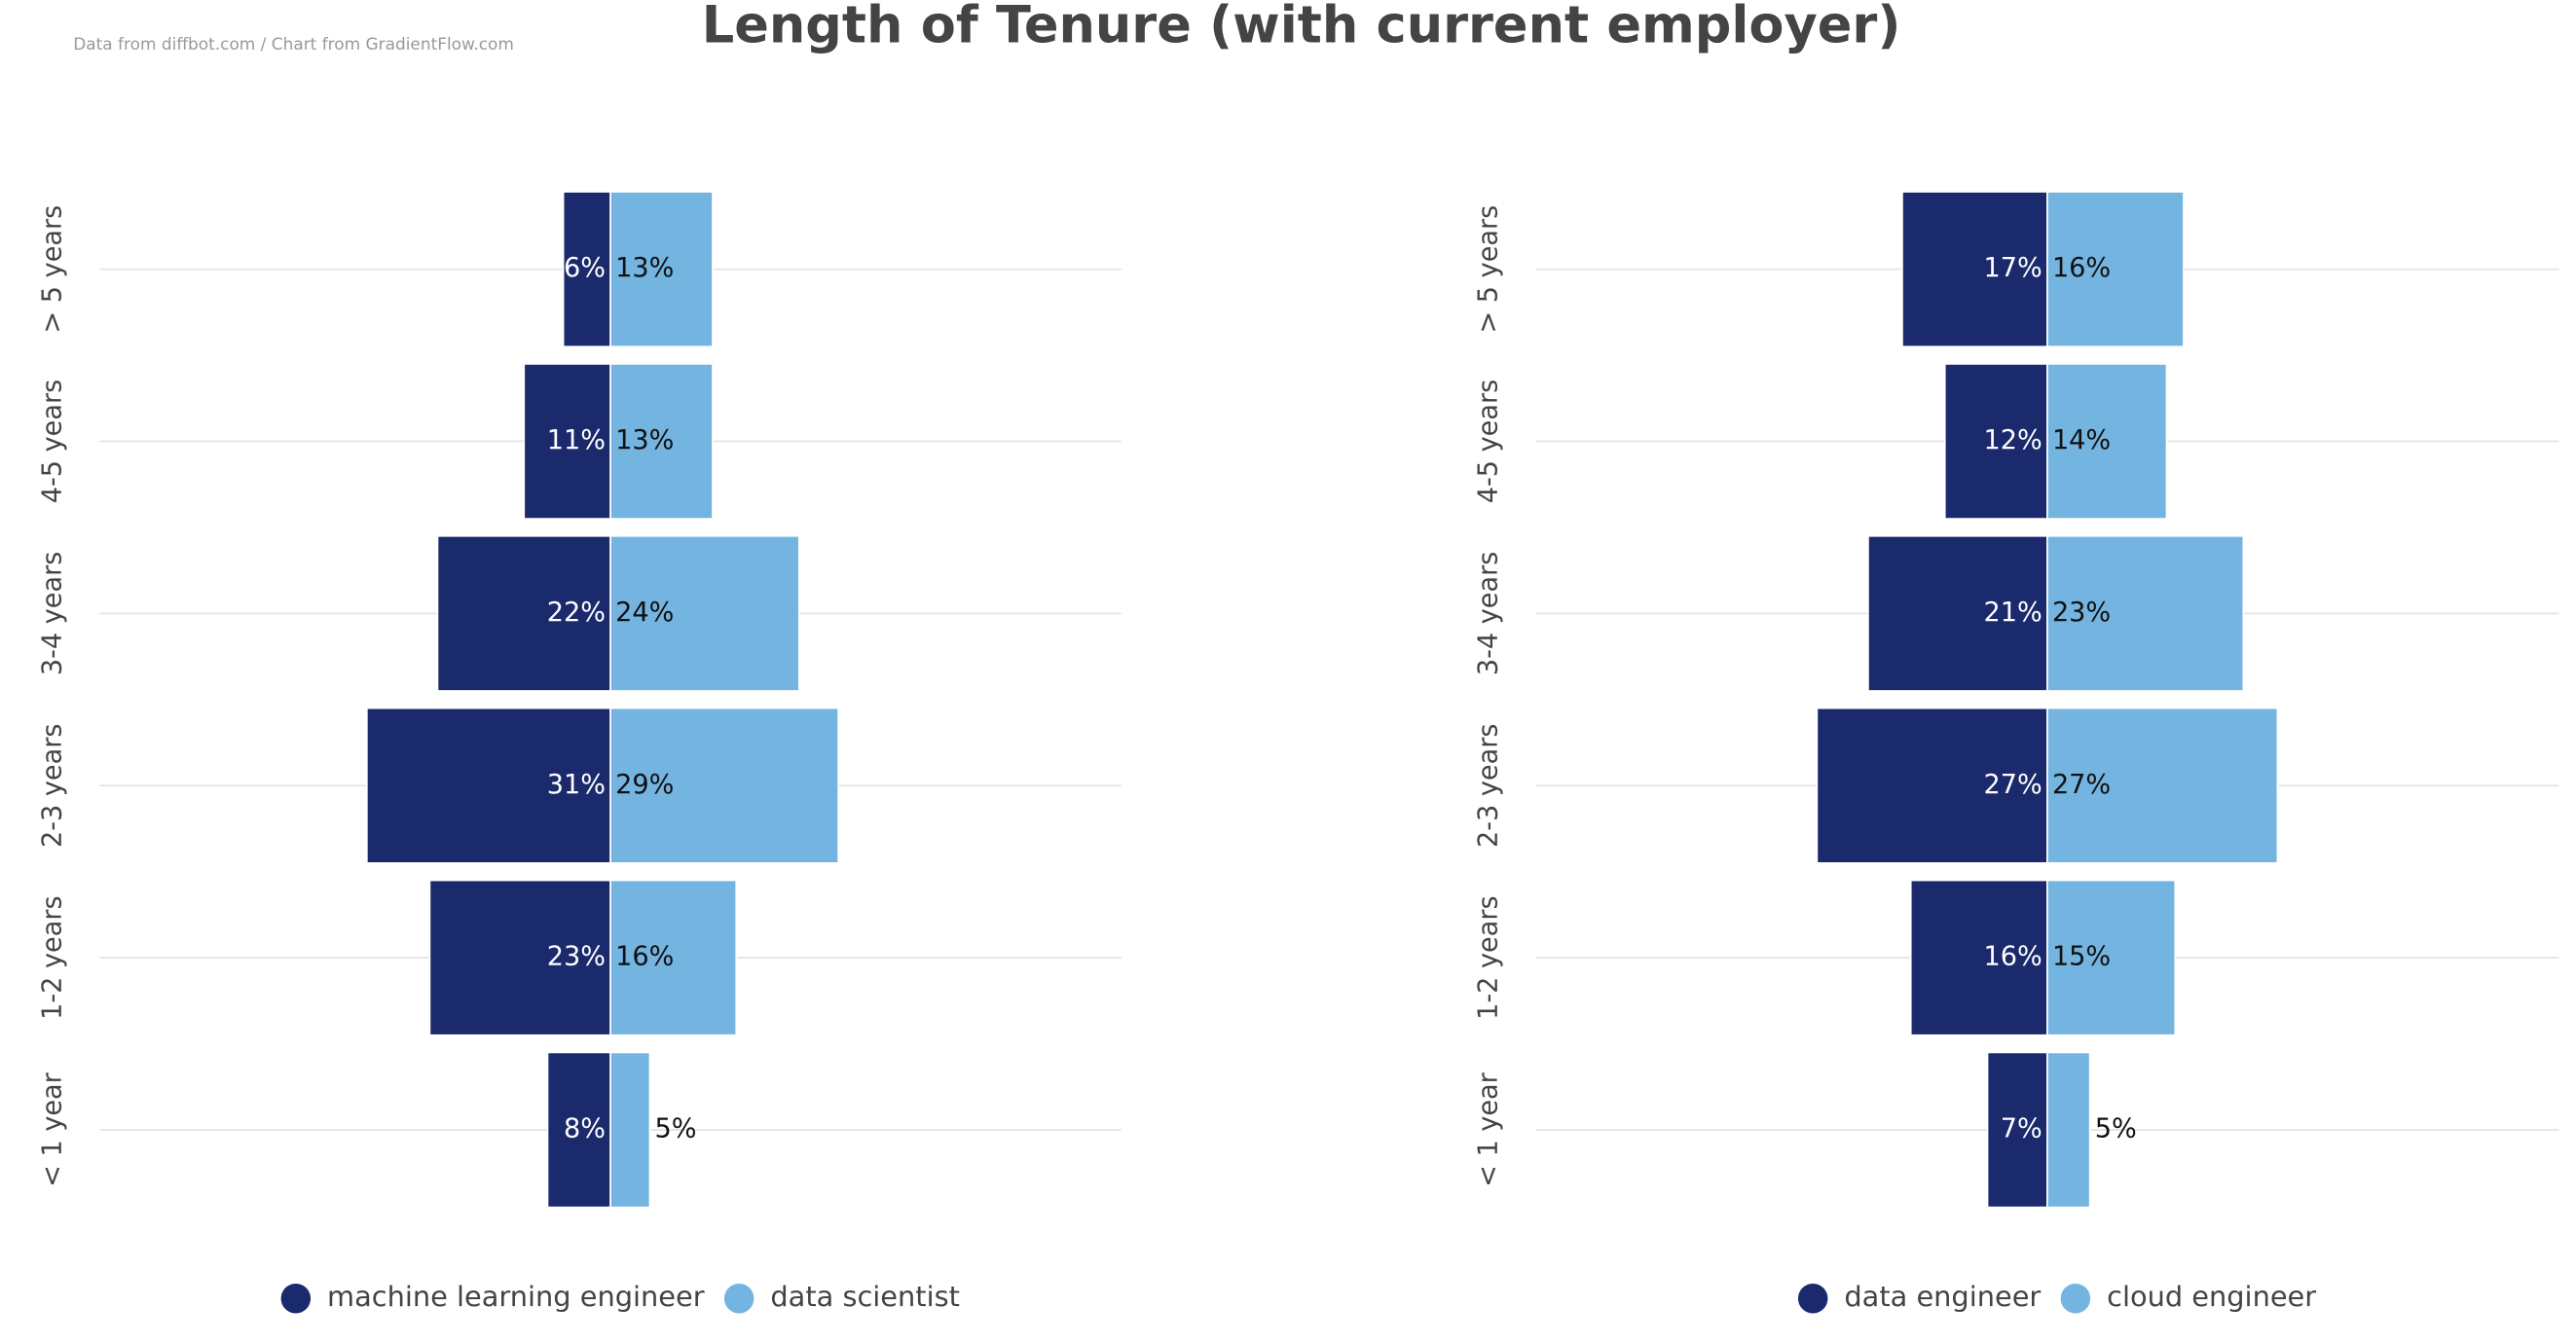  I want to click on value-label: 7%, so click(2021, 1129).